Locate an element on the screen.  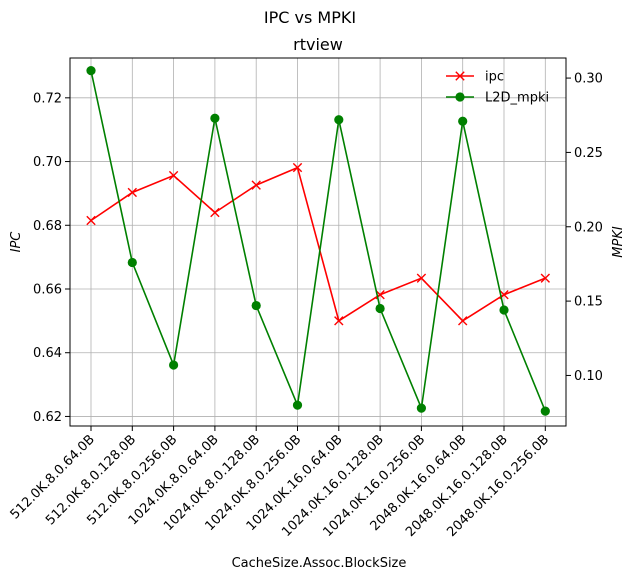
left-tick-label: 0.70 is located at coordinates (47, 162).